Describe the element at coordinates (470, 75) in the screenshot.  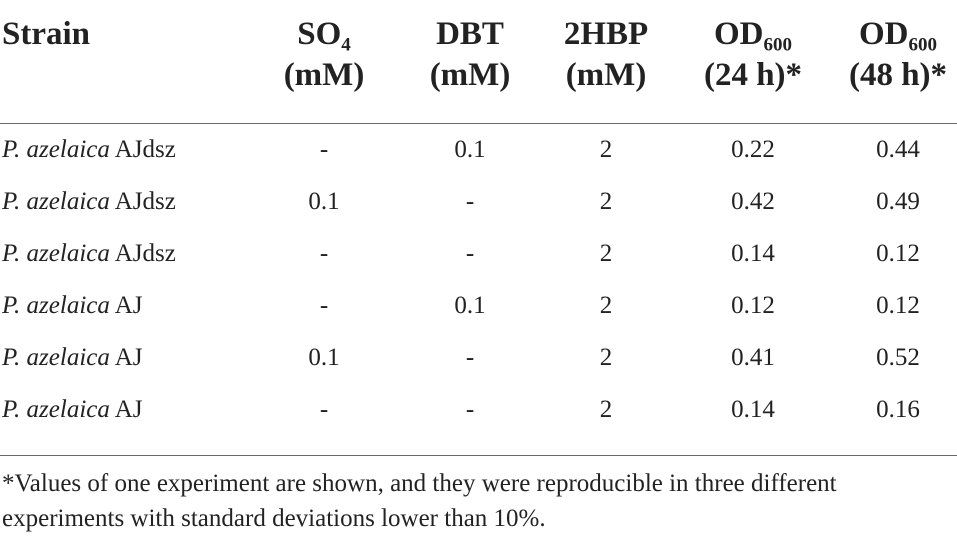
I see `header-dbt-unit: (mM)` at that location.